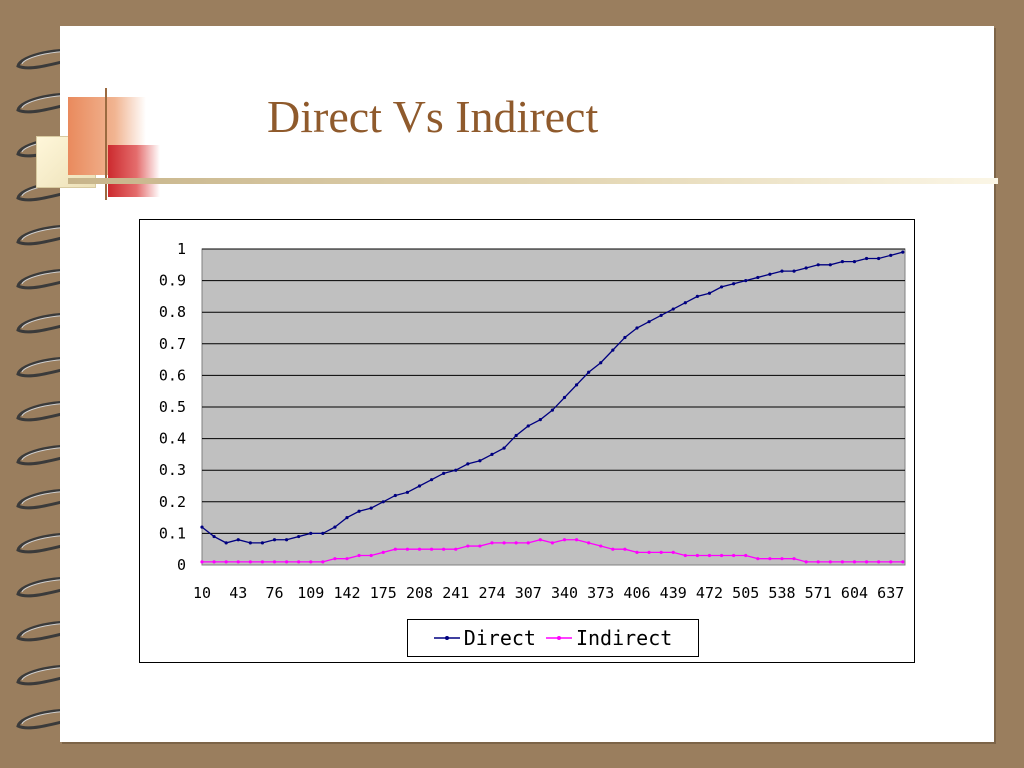 The image size is (1024, 768). What do you see at coordinates (533, 181) in the screenshot?
I see `title-underline` at bounding box center [533, 181].